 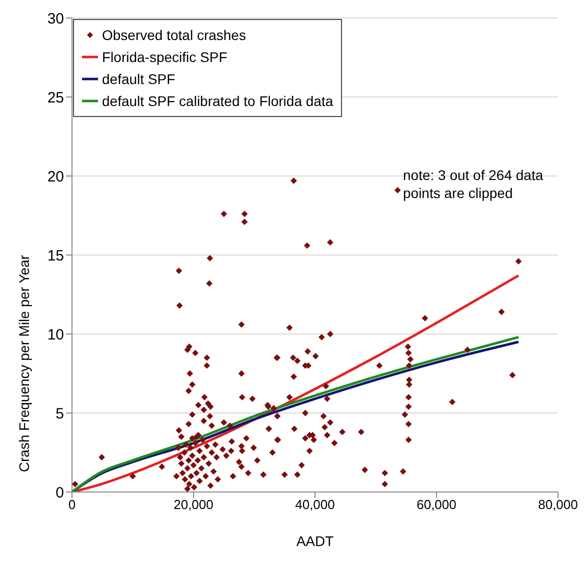 I want to click on annotation: note: 3 out of 264 data points are clipped, so click(x=473, y=184).